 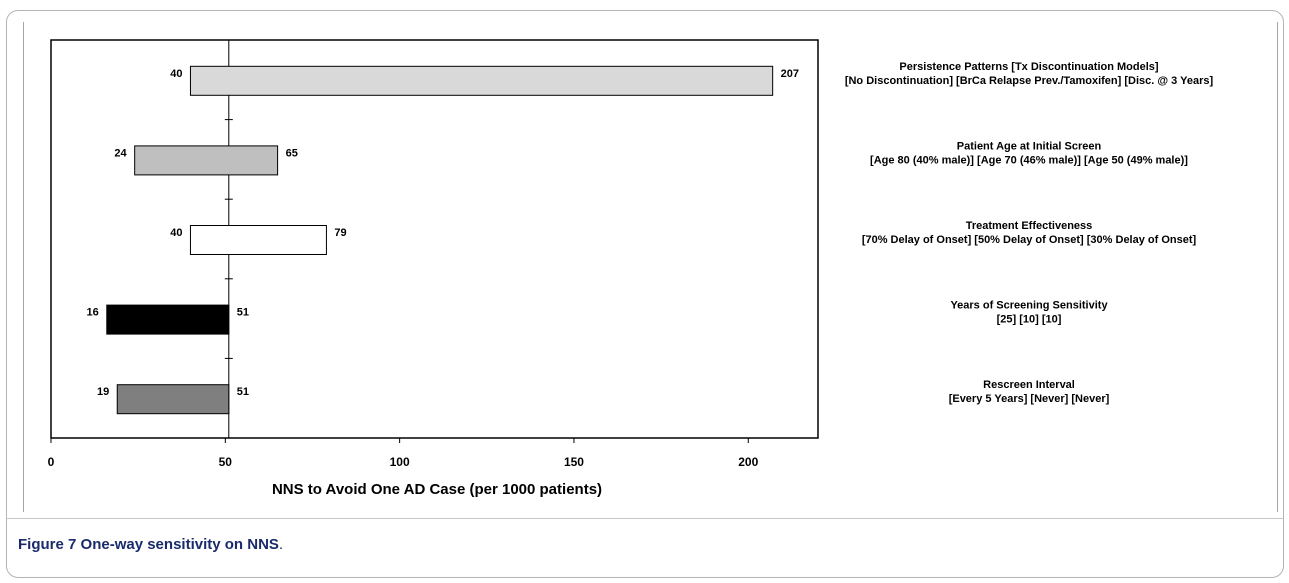 What do you see at coordinates (1029, 146) in the screenshot?
I see `row-title: Patient Age at Initial Screen` at bounding box center [1029, 146].